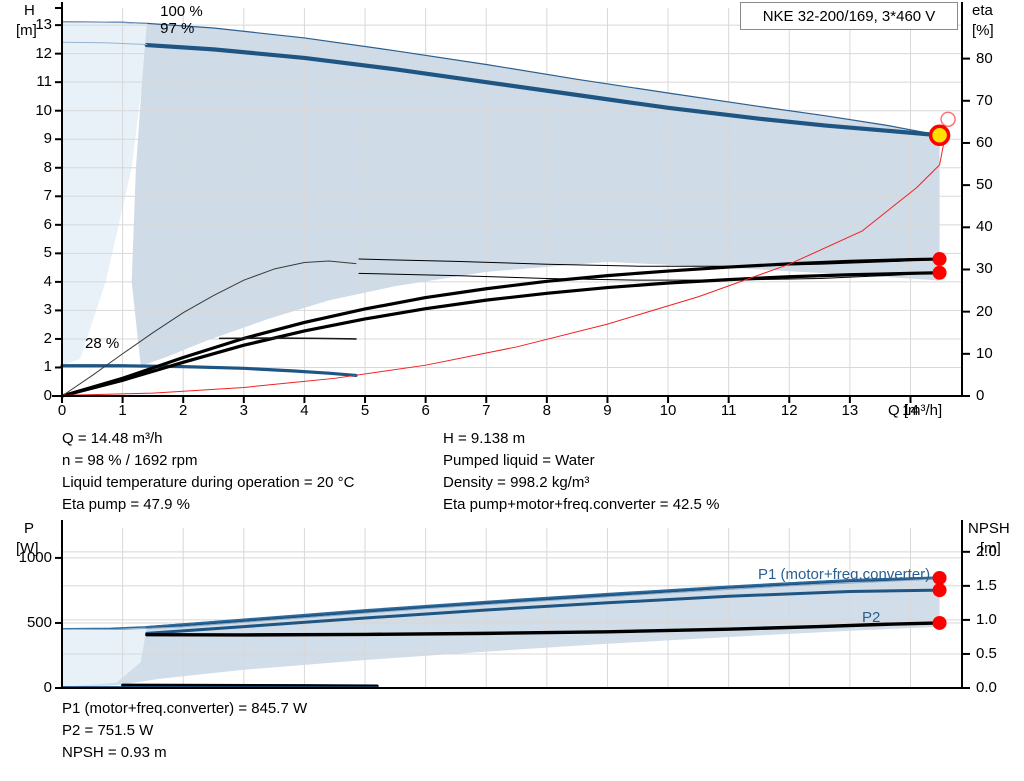 This screenshot has height=781, width=1024. I want to click on curve-eta-min-speed-flat-tail, so click(287, 338).